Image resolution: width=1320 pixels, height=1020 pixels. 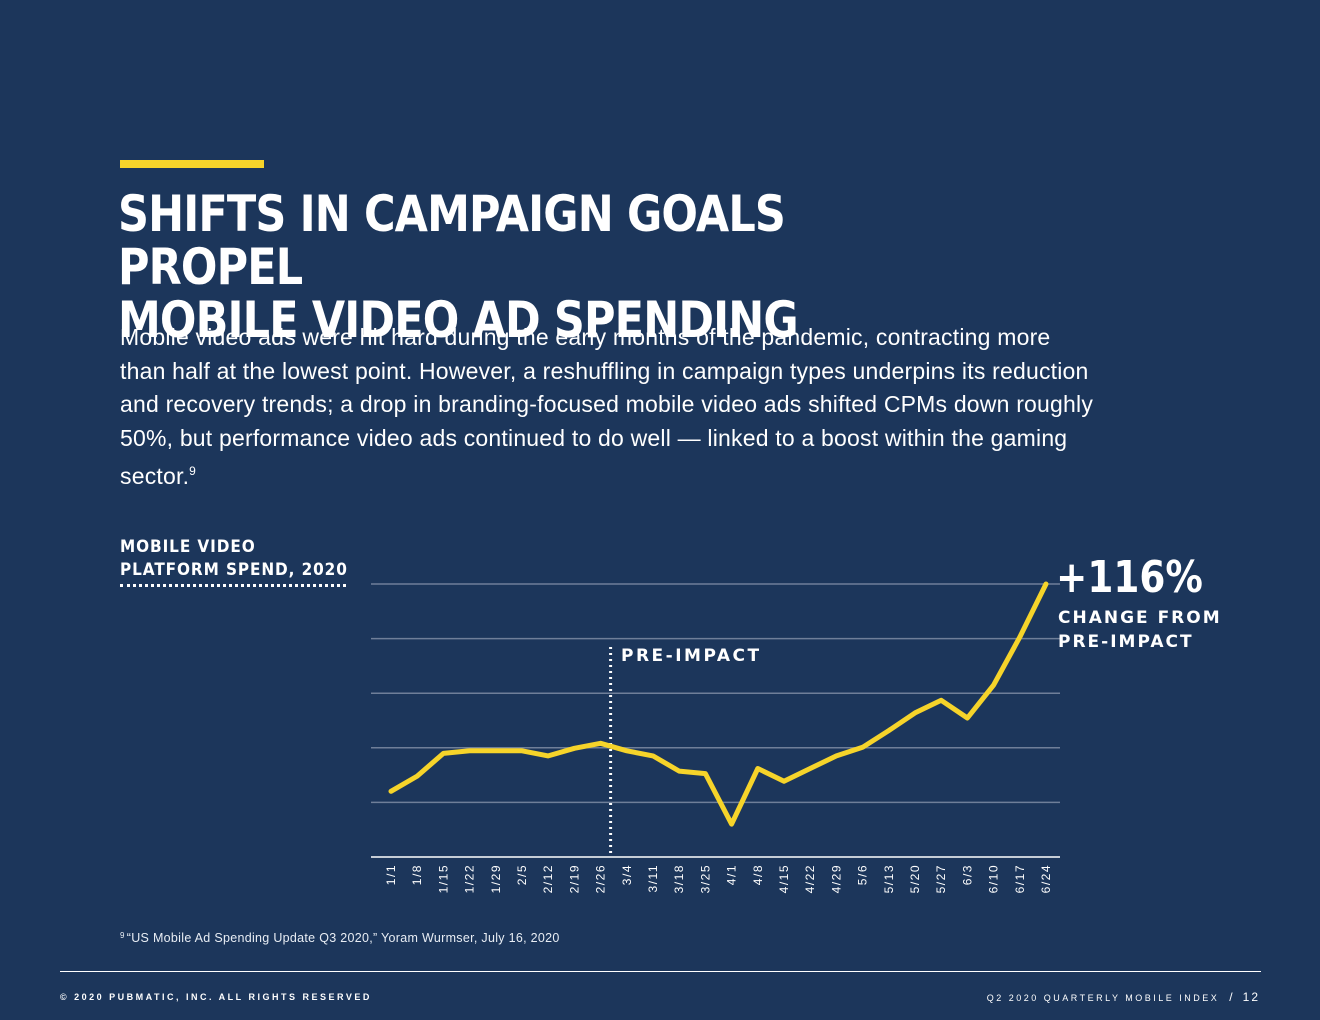 What do you see at coordinates (417, 874) in the screenshot?
I see `x-tick-label: 1/8` at bounding box center [417, 874].